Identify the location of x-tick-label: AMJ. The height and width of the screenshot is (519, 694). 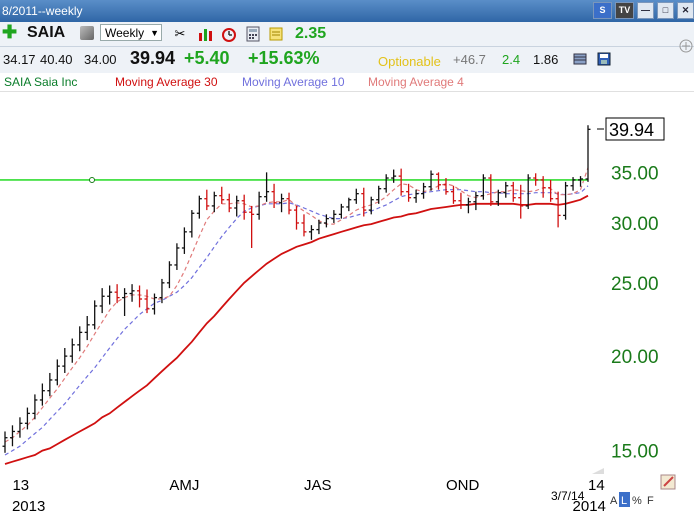
(184, 485).